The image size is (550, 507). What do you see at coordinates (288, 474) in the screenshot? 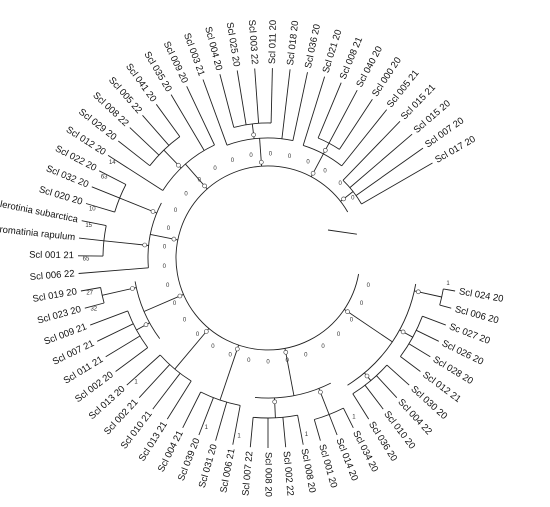
I see `tip-label-group: Scl 002 22` at bounding box center [288, 474].